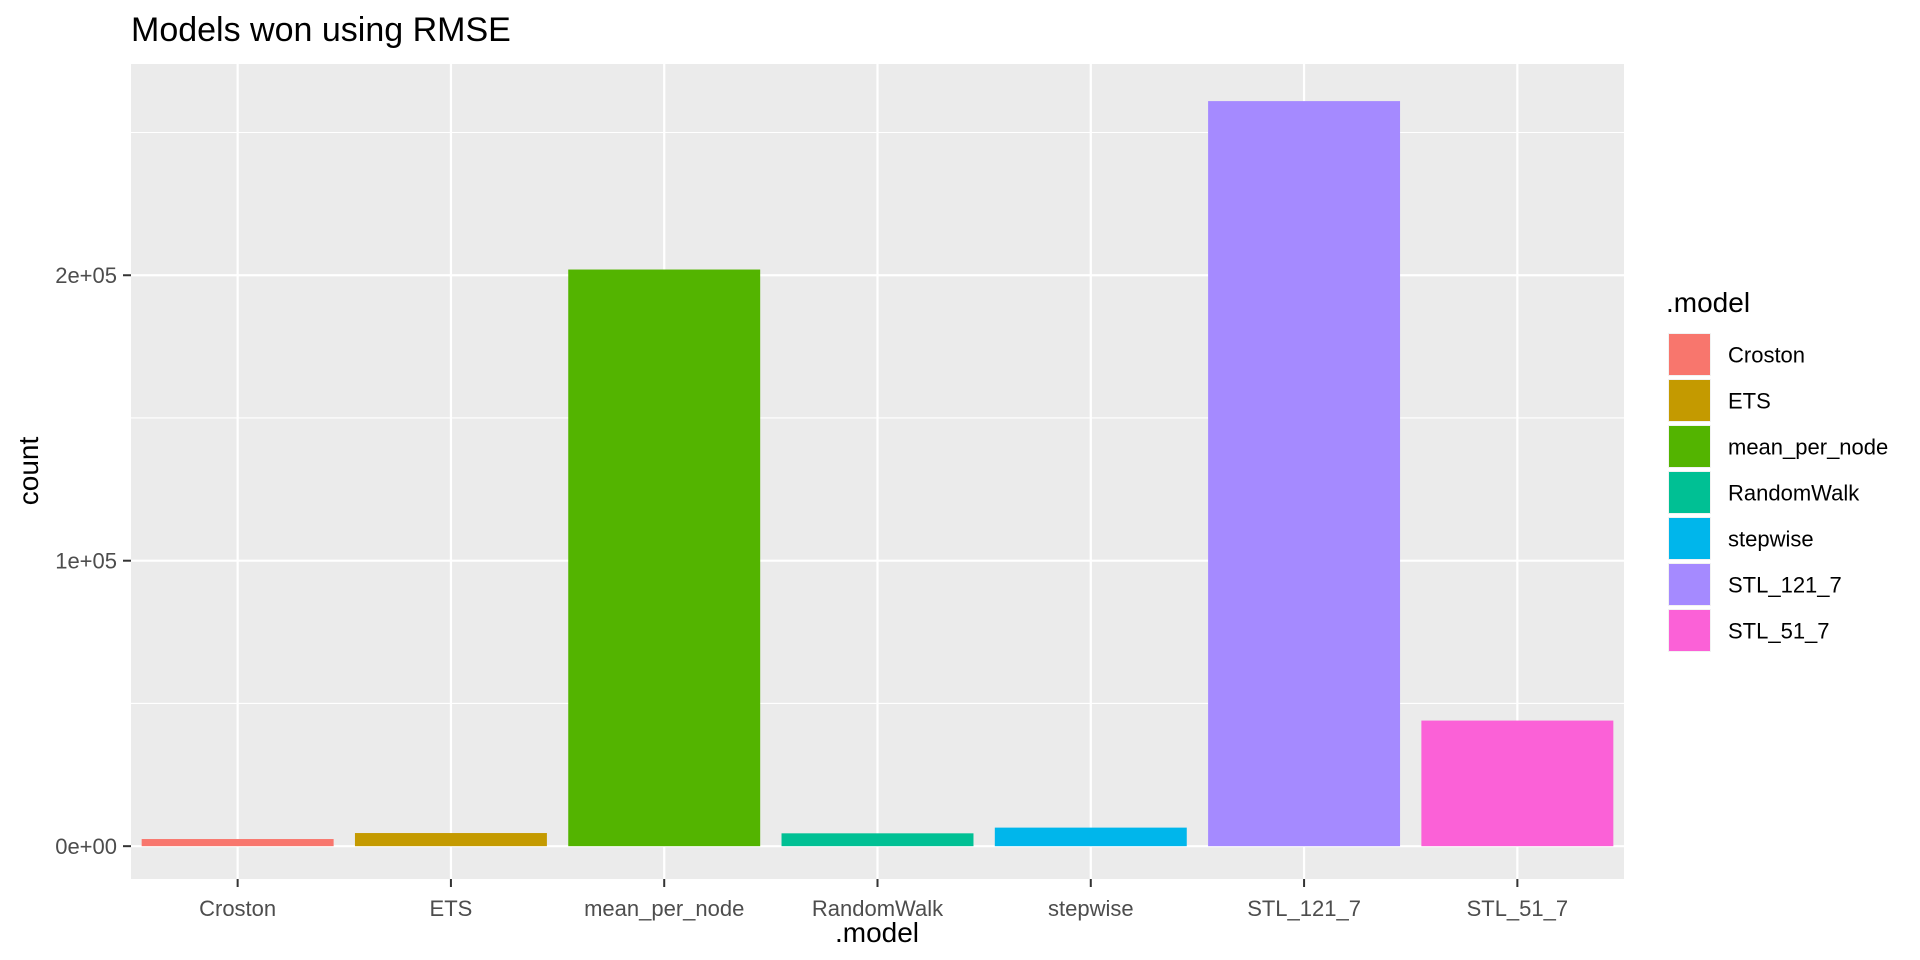  What do you see at coordinates (86, 846) in the screenshot?
I see `y-tick-label: 0e+00` at bounding box center [86, 846].